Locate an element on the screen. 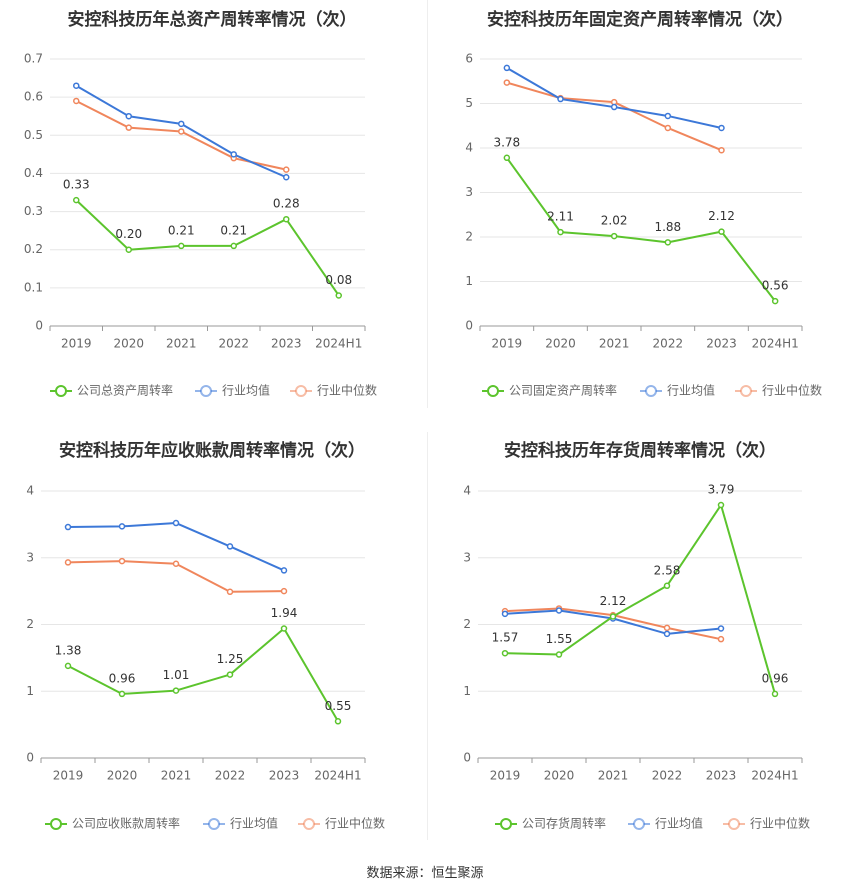 The width and height of the screenshot is (850, 895). y-tick-label: 0.7 is located at coordinates (33, 59).